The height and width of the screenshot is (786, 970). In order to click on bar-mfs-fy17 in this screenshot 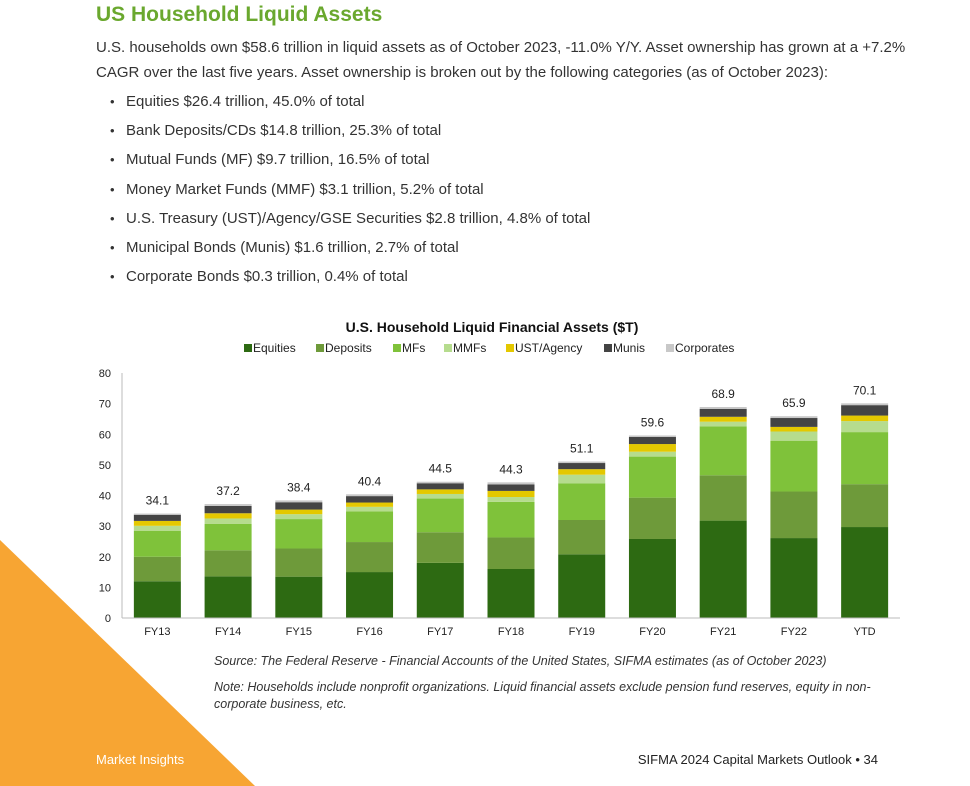, I will do `click(440, 515)`.